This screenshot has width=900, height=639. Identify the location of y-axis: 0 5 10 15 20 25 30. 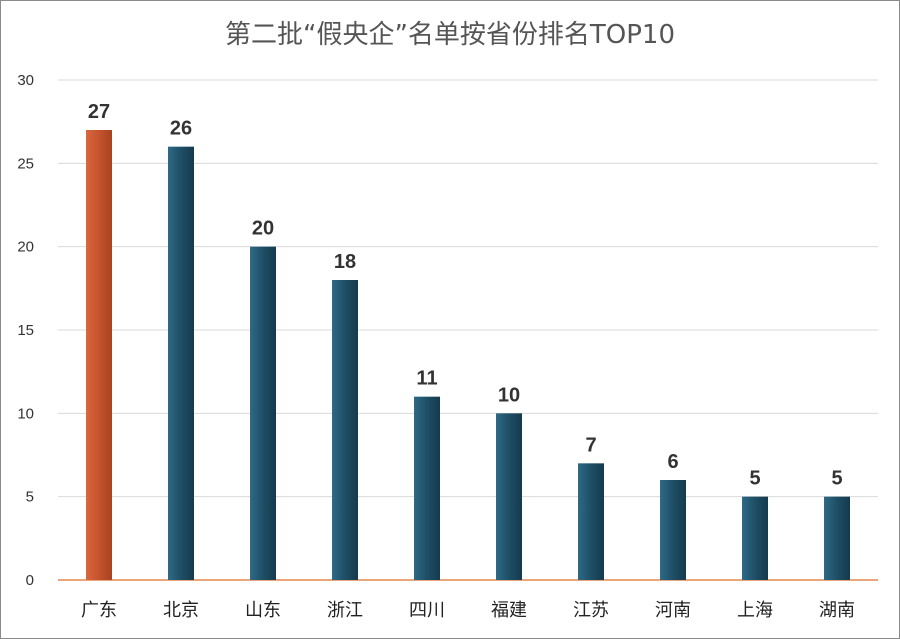
(25, 330).